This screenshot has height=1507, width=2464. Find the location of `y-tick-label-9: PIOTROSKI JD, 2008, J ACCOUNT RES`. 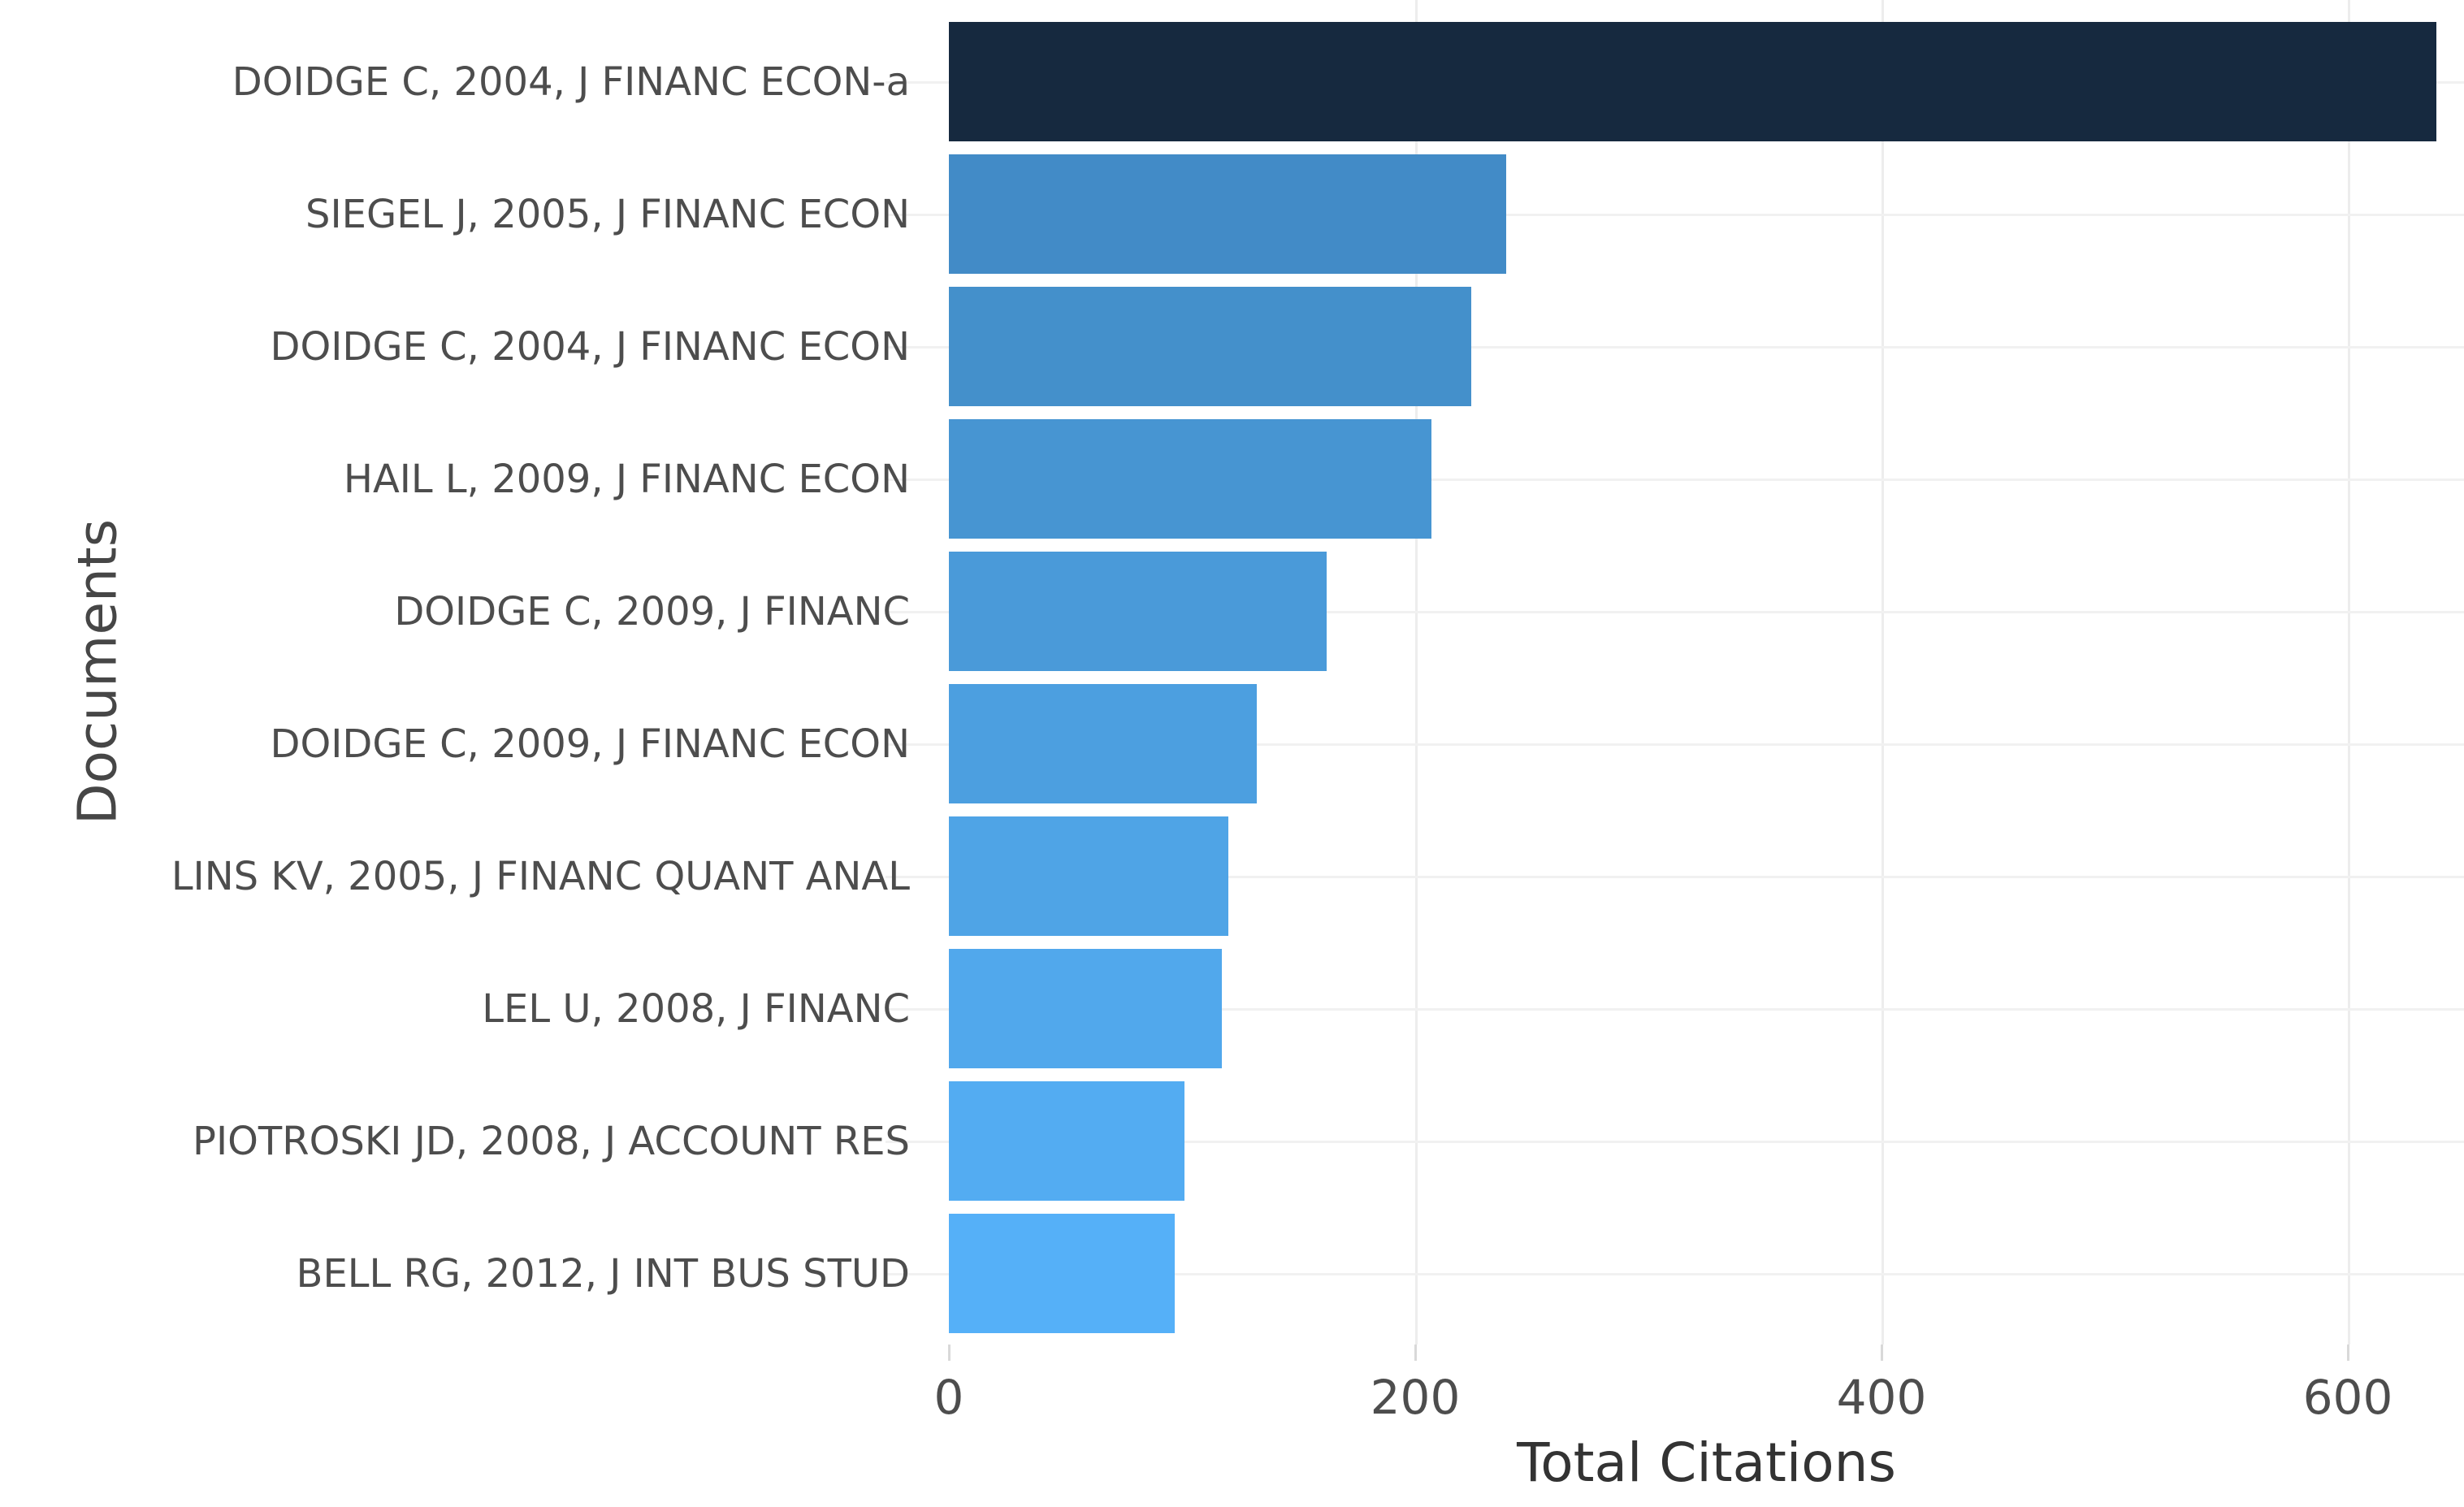

y-tick-label-9: PIOTROSKI JD, 2008, J ACCOUNT RES is located at coordinates (551, 1141).